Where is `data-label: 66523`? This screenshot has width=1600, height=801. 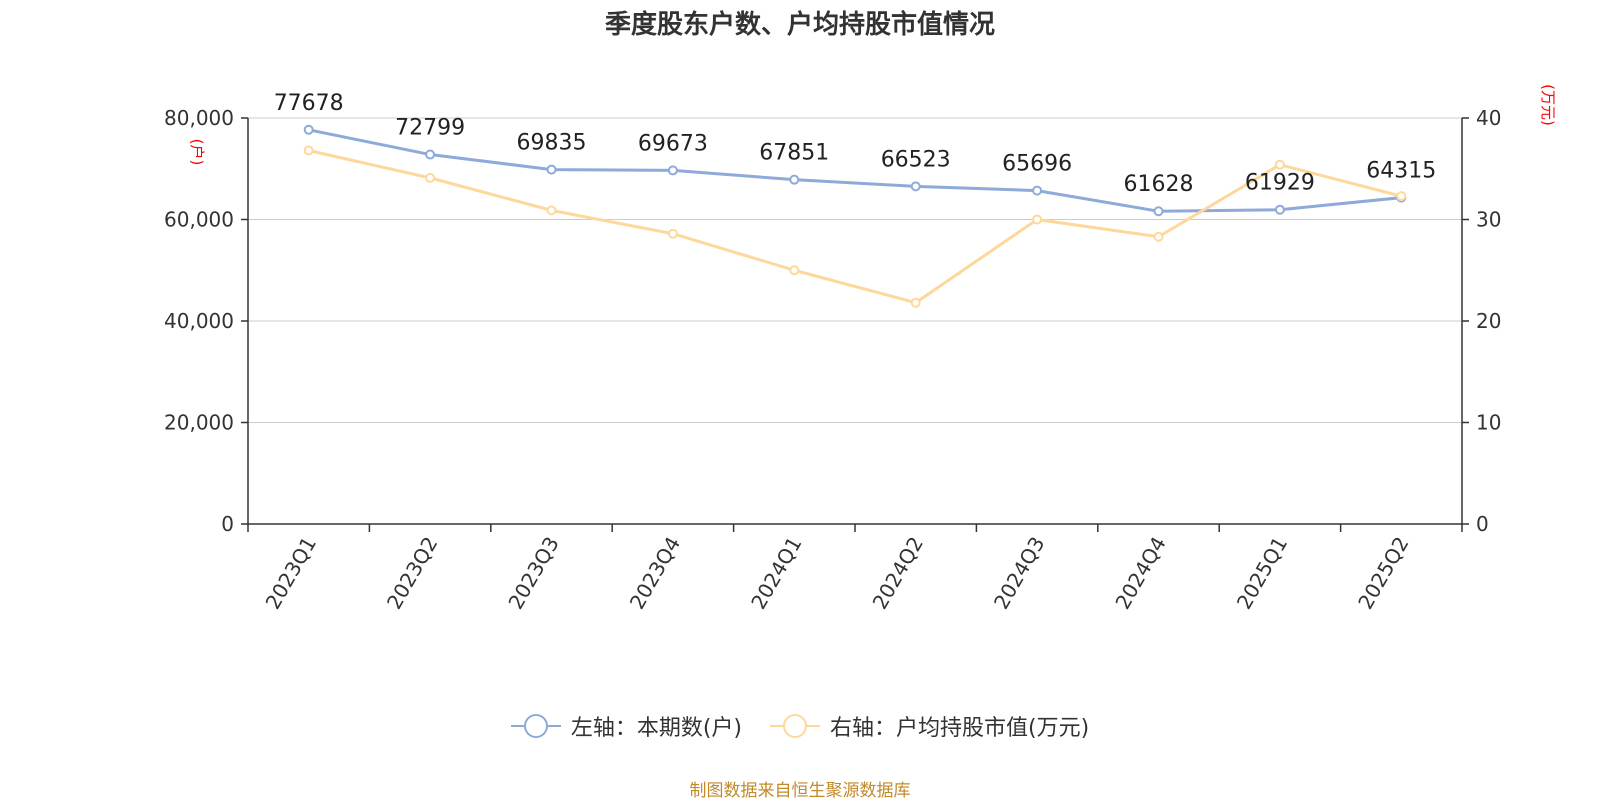
data-label: 66523 is located at coordinates (916, 159).